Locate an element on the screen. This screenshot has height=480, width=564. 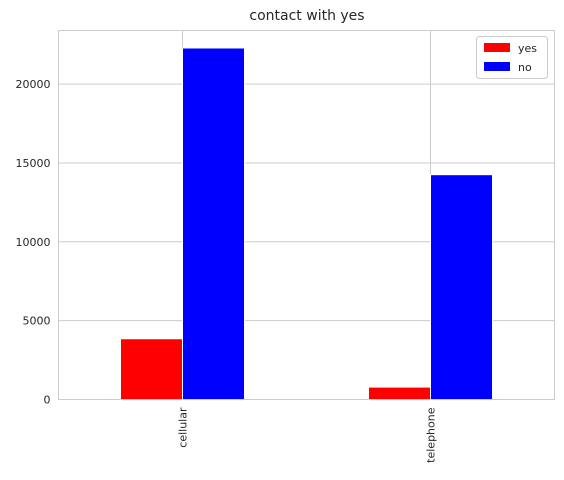
legend-label-yes: yes is located at coordinates (527, 48).